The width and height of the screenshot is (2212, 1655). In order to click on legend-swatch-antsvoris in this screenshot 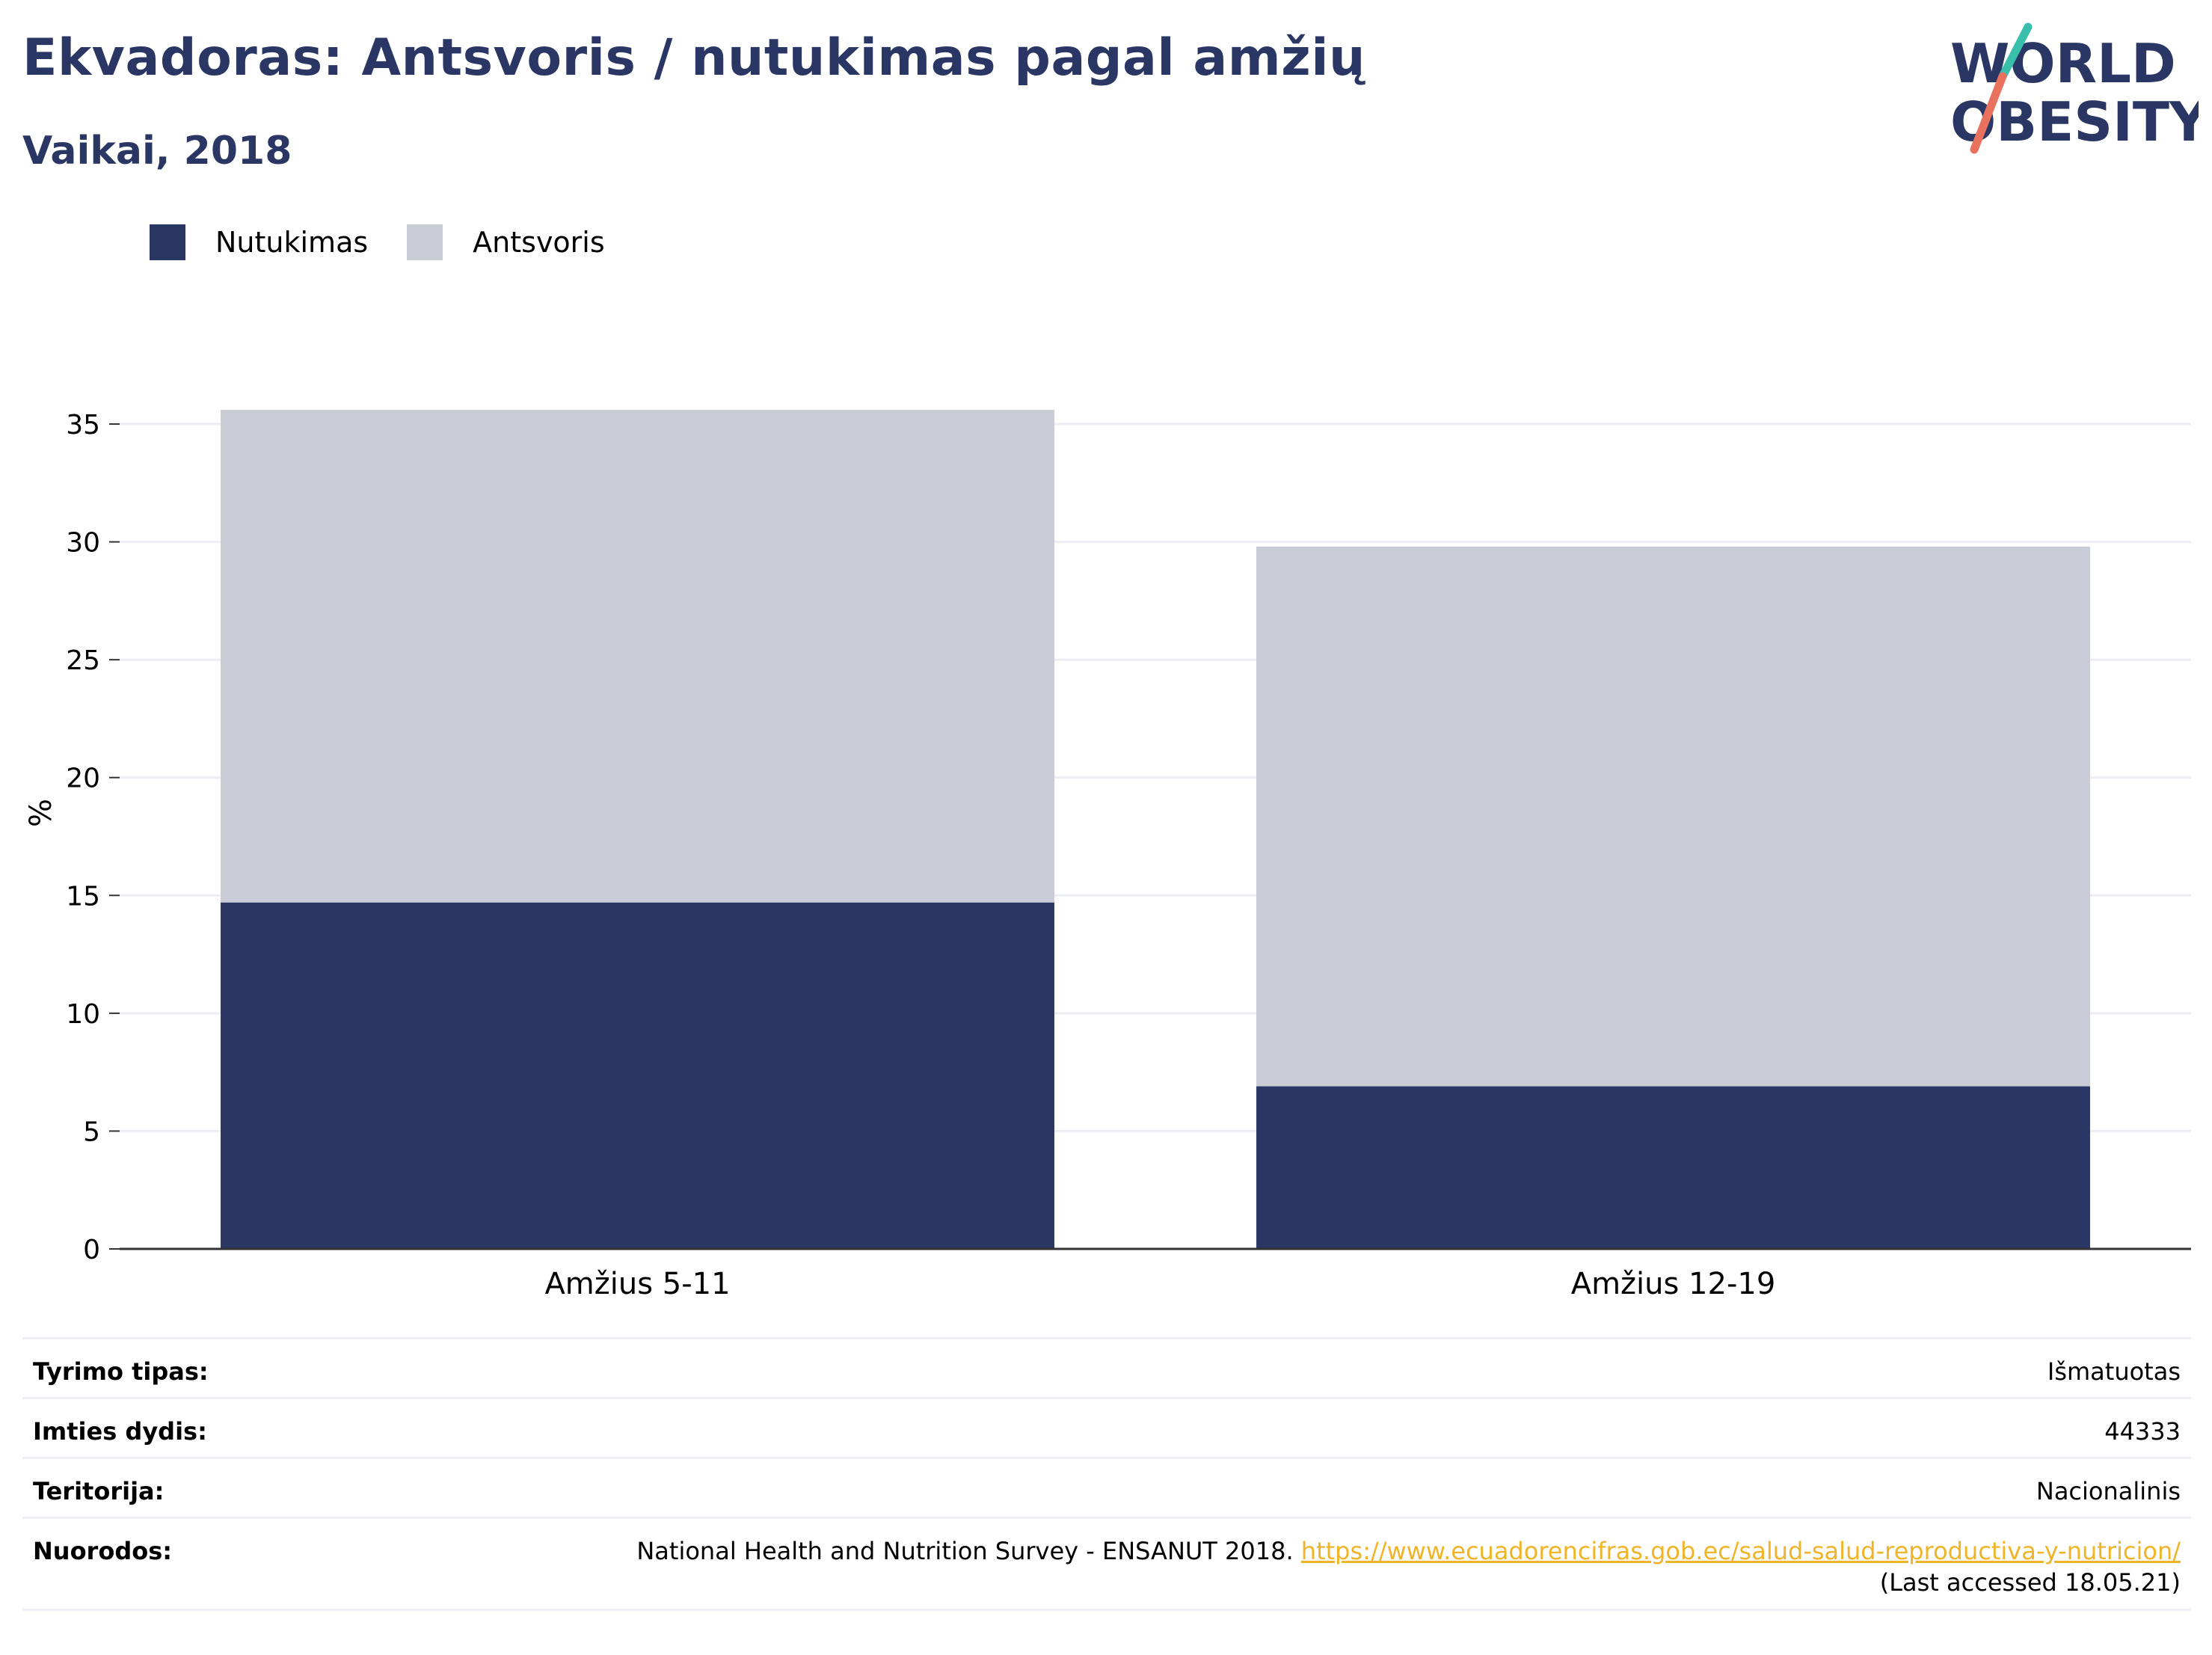, I will do `click(425, 242)`.